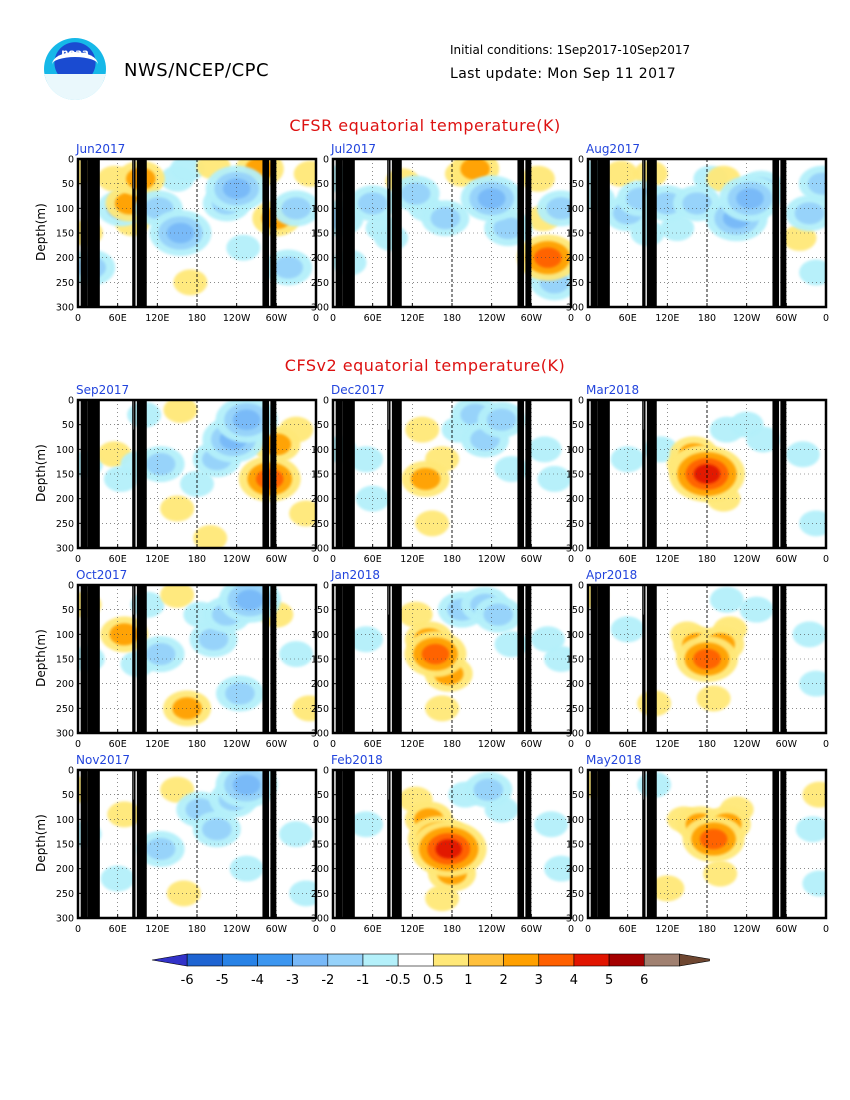  What do you see at coordinates (103, 760) in the screenshot?
I see `panel-title: Nov2017` at bounding box center [103, 760].